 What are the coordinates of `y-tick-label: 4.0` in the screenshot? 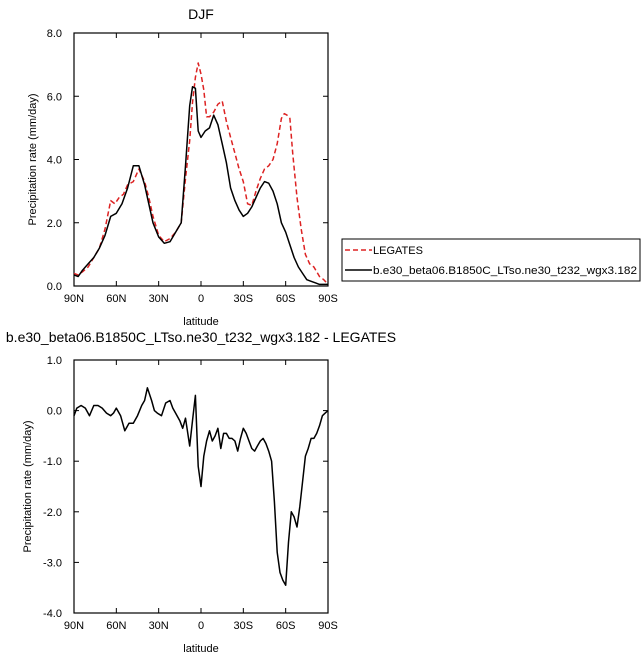 It's located at (54, 161).